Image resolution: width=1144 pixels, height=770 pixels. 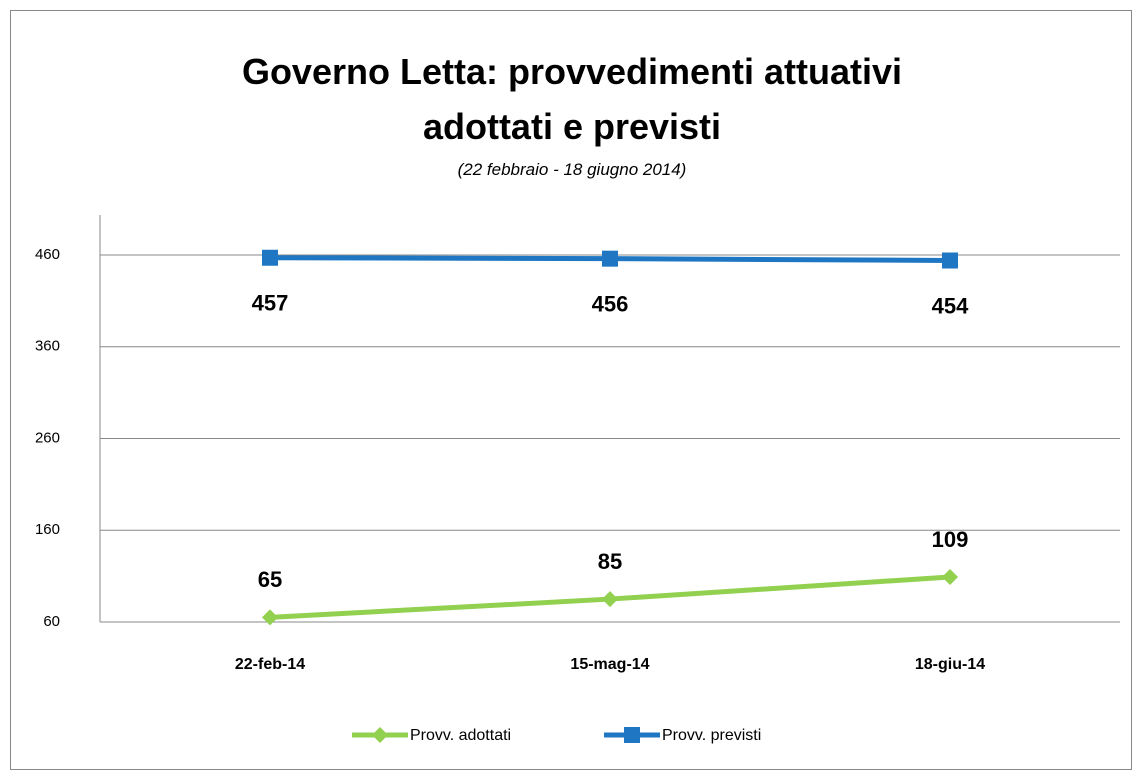 What do you see at coordinates (609, 664) in the screenshot?
I see `x-tick-label: 15-mag-14` at bounding box center [609, 664].